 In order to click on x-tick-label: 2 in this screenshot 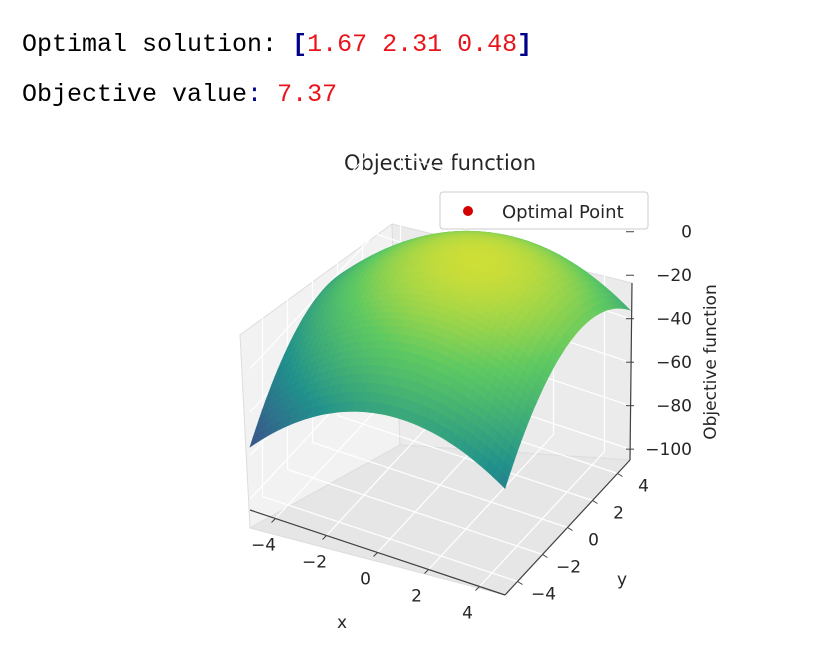, I will do `click(416, 597)`.